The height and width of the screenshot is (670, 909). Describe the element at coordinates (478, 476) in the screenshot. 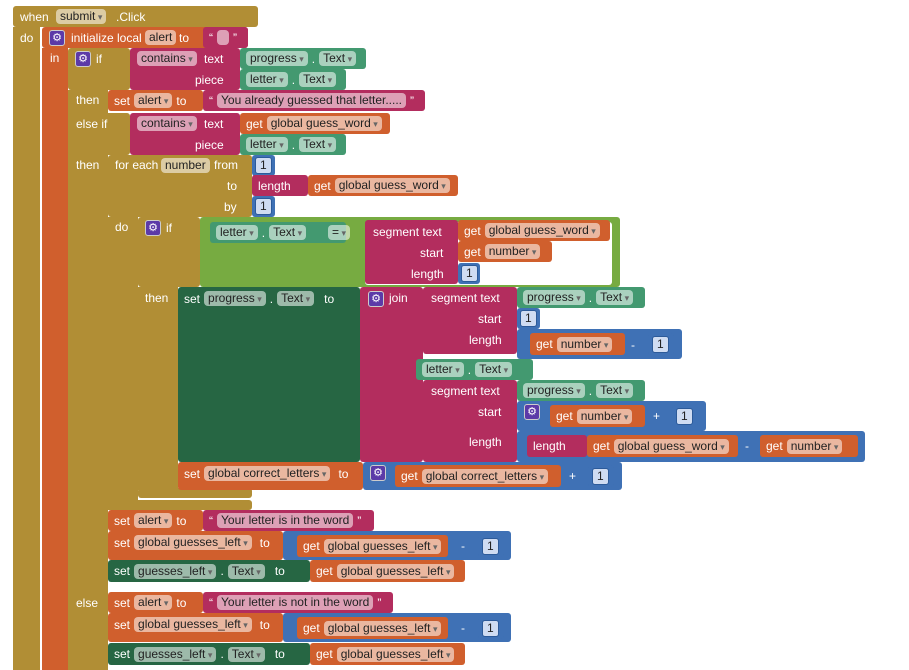

I see `get-correct-letters-block: get global correct_letters` at that location.